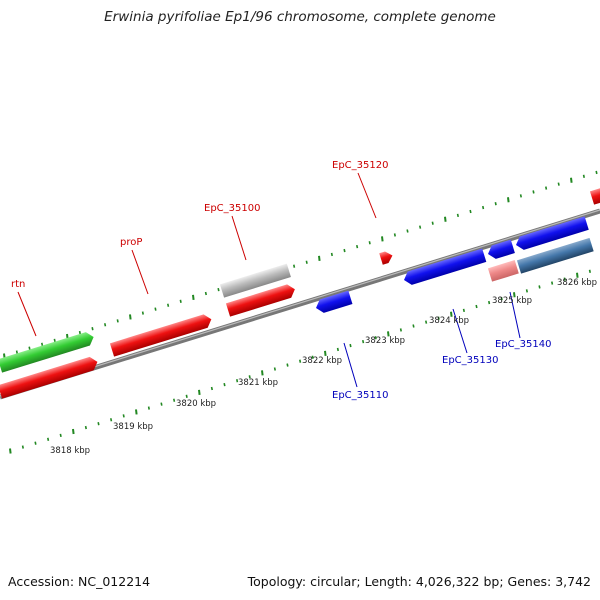 The height and width of the screenshot is (600, 600). Describe the element at coordinates (50, 377) in the screenshot. I see `gene-rtn-red` at that location.